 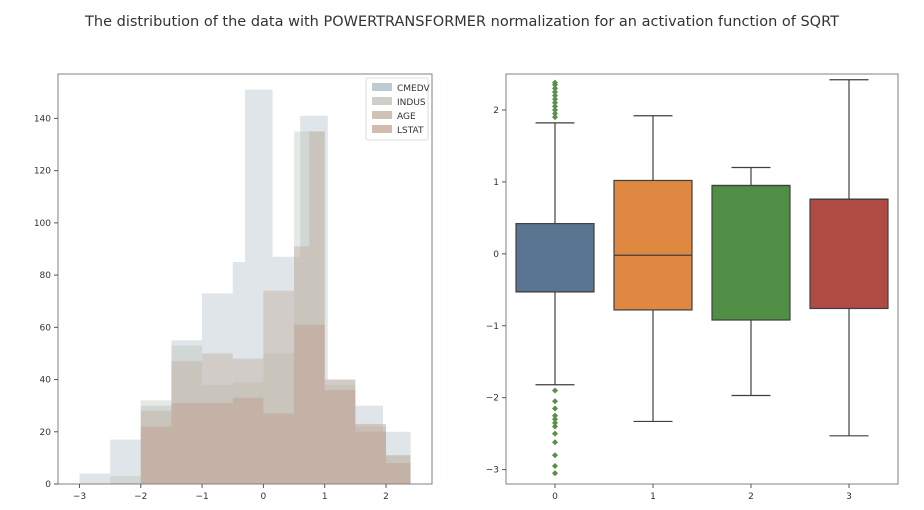 I want to click on histogram-y-tick-label: 140, so click(x=42, y=119).